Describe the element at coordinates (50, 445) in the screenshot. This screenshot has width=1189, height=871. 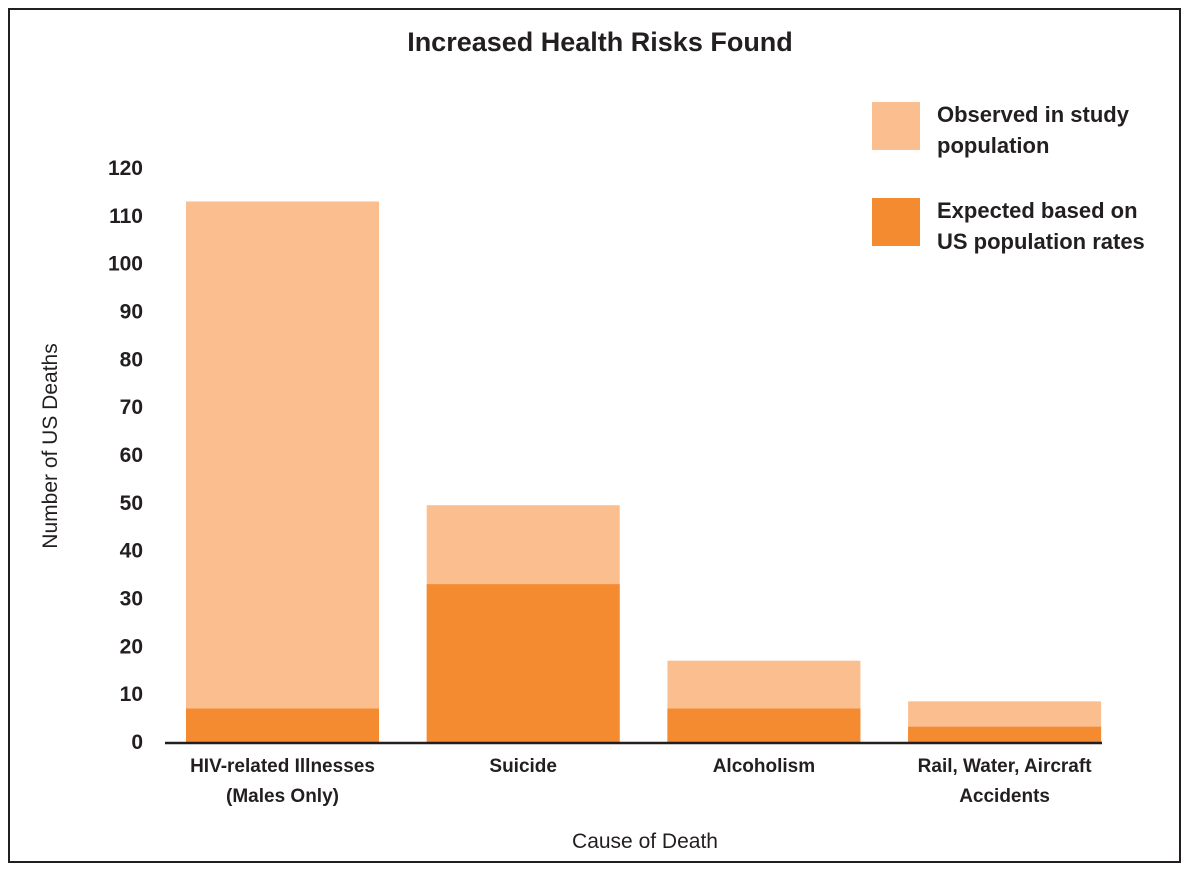
I see `y-axis-title: Number of US Deaths` at that location.